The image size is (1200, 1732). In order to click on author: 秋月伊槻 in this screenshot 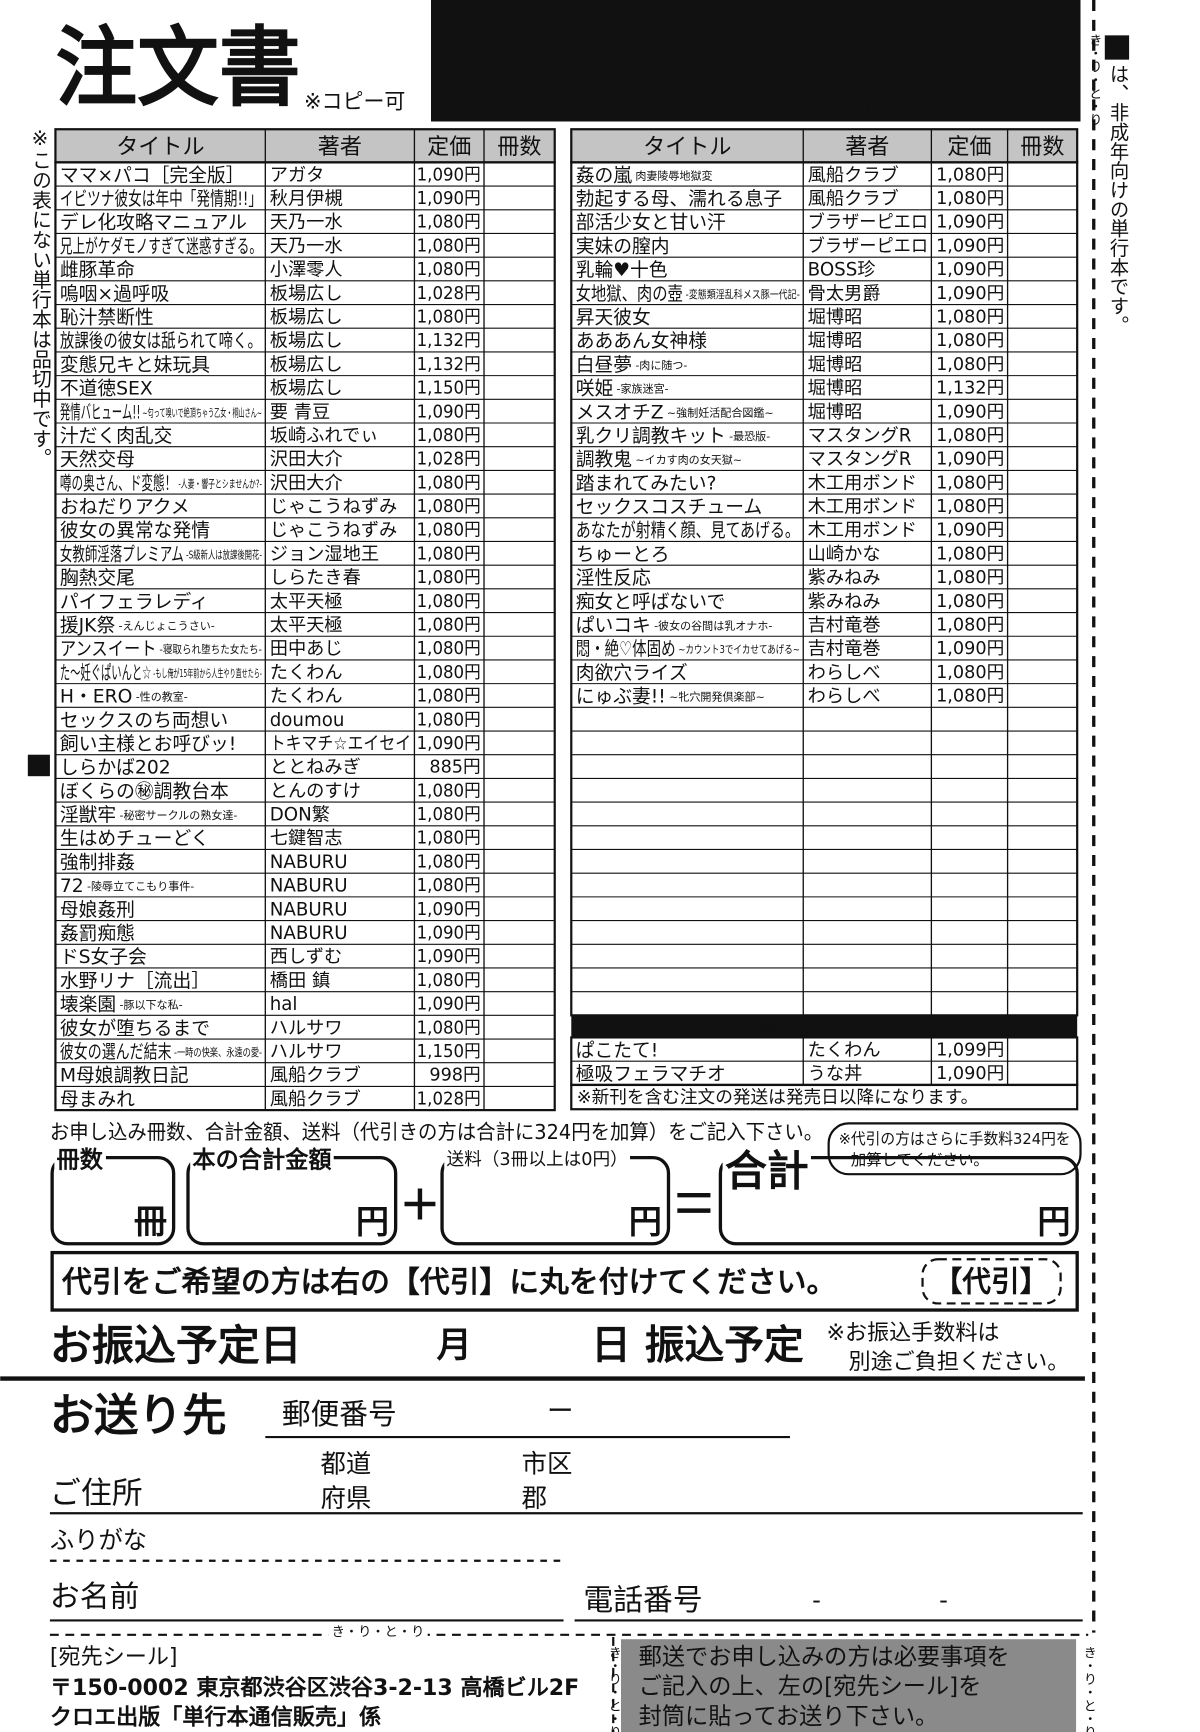, I will do `click(306, 199)`.